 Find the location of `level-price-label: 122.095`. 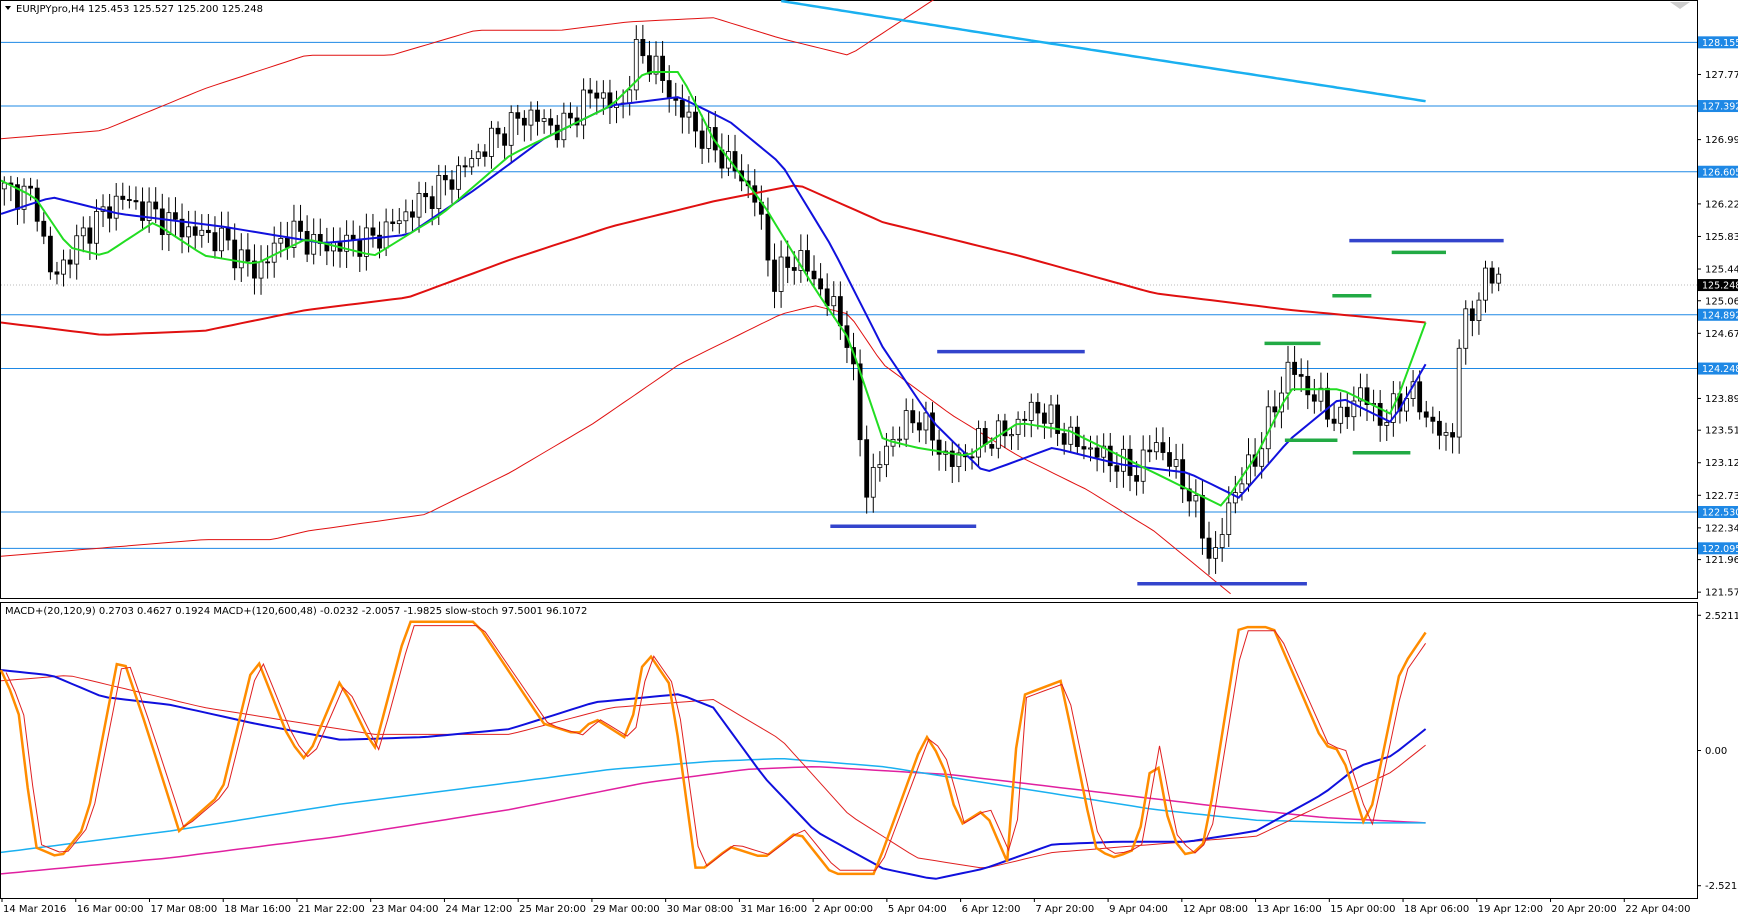

level-price-label: 122.095 is located at coordinates (1720, 549).